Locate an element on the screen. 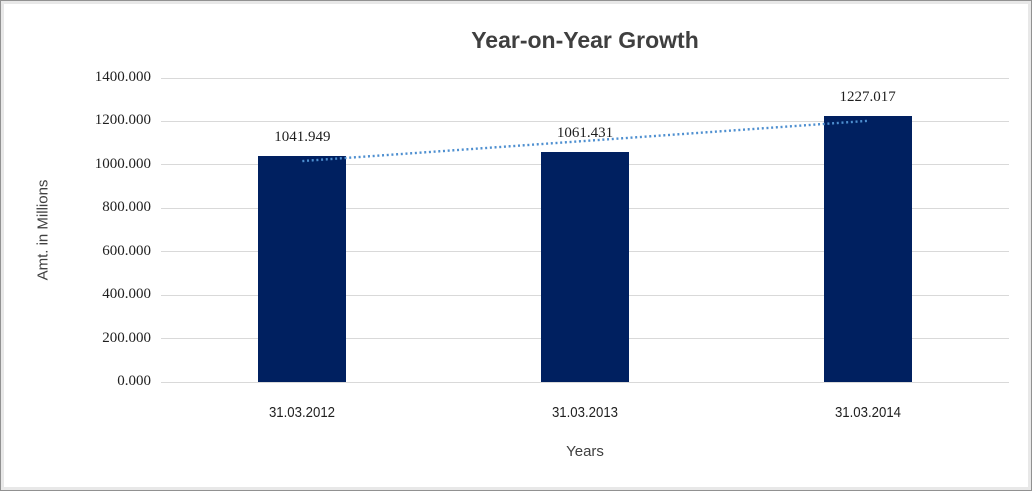 Image resolution: width=1032 pixels, height=491 pixels. y-tick-label: 800.000 is located at coordinates (126, 207).